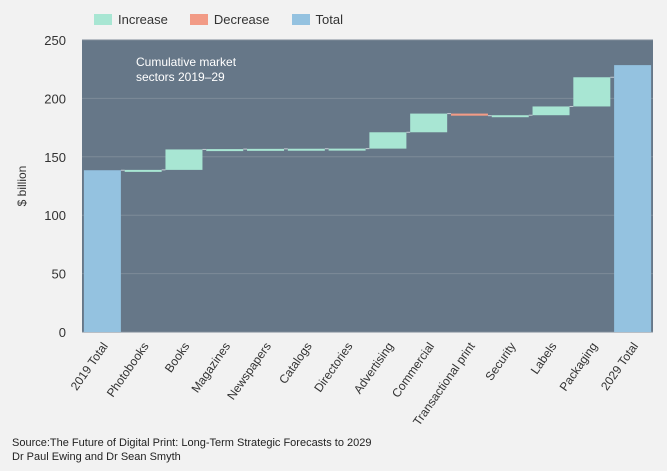  Describe the element at coordinates (333, 367) in the screenshot. I see `x-tick-label: Directories` at that location.